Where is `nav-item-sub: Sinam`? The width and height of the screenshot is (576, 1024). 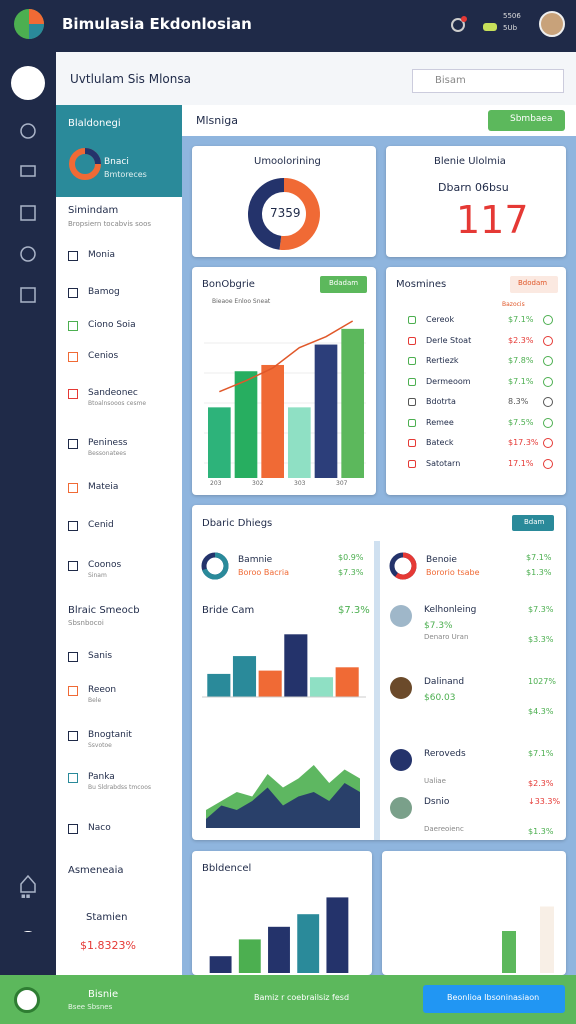 nav-item-sub: Sinam is located at coordinates (97, 575).